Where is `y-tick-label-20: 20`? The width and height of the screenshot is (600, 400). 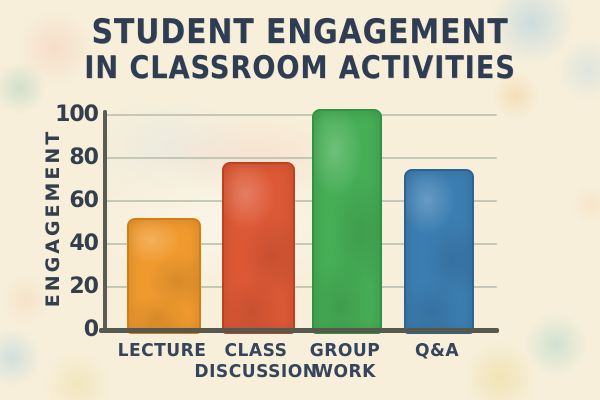 y-tick-label-20: 20 is located at coordinates (84, 286).